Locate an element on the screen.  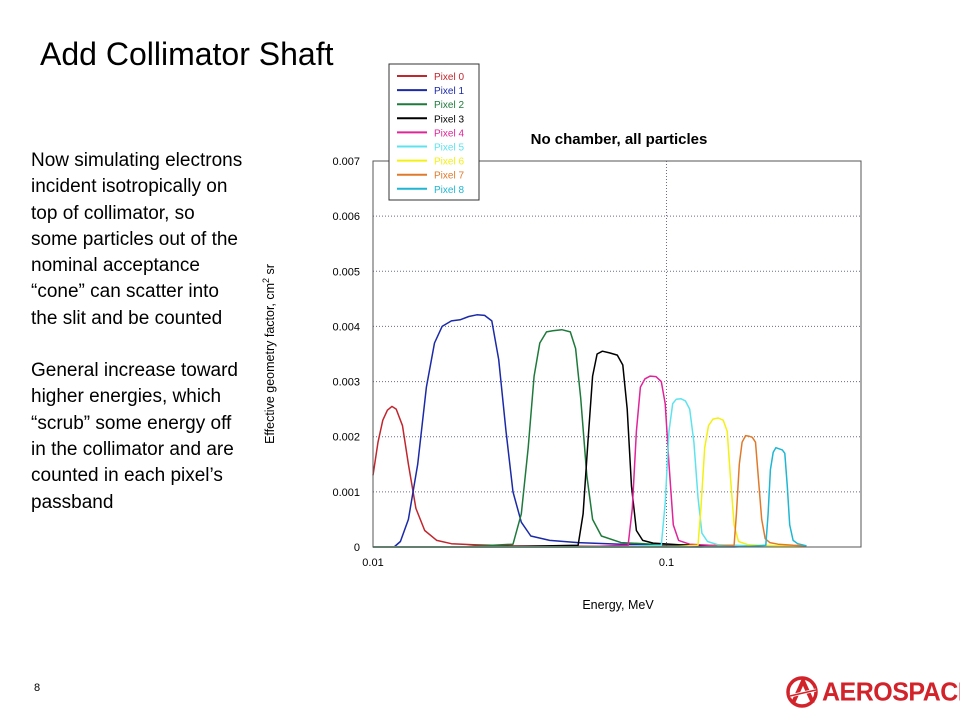
y-tick-label: 0.003 is located at coordinates (346, 383).